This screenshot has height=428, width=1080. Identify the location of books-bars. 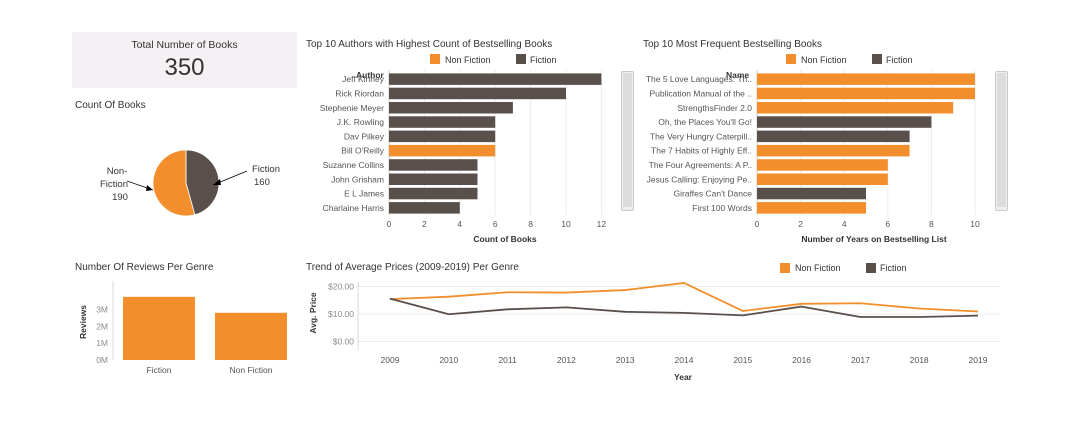
(866, 143).